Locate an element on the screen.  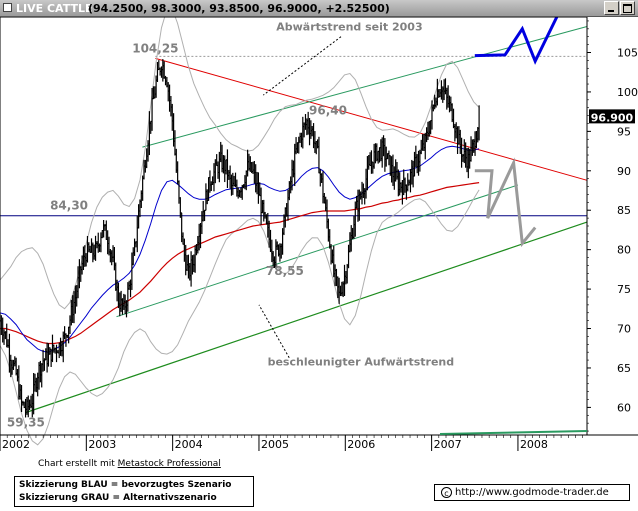
x-tick-label: 2007 is located at coordinates (448, 444).